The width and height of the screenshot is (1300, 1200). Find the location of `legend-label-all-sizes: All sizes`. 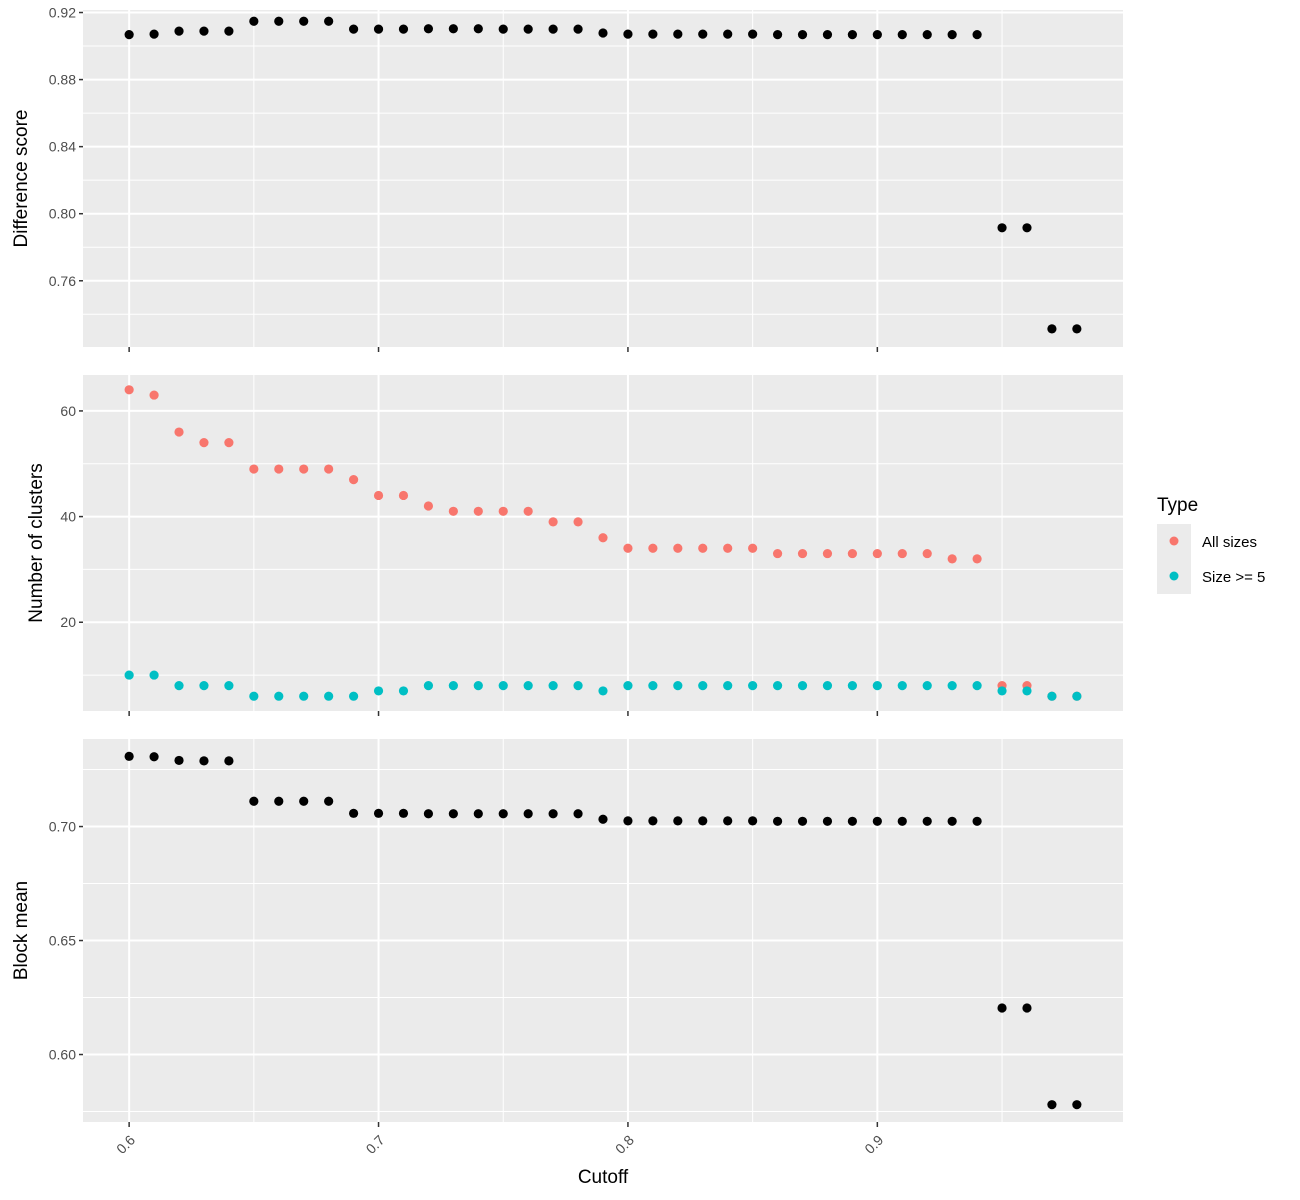

legend-label-all-sizes: All sizes is located at coordinates (1229, 542).